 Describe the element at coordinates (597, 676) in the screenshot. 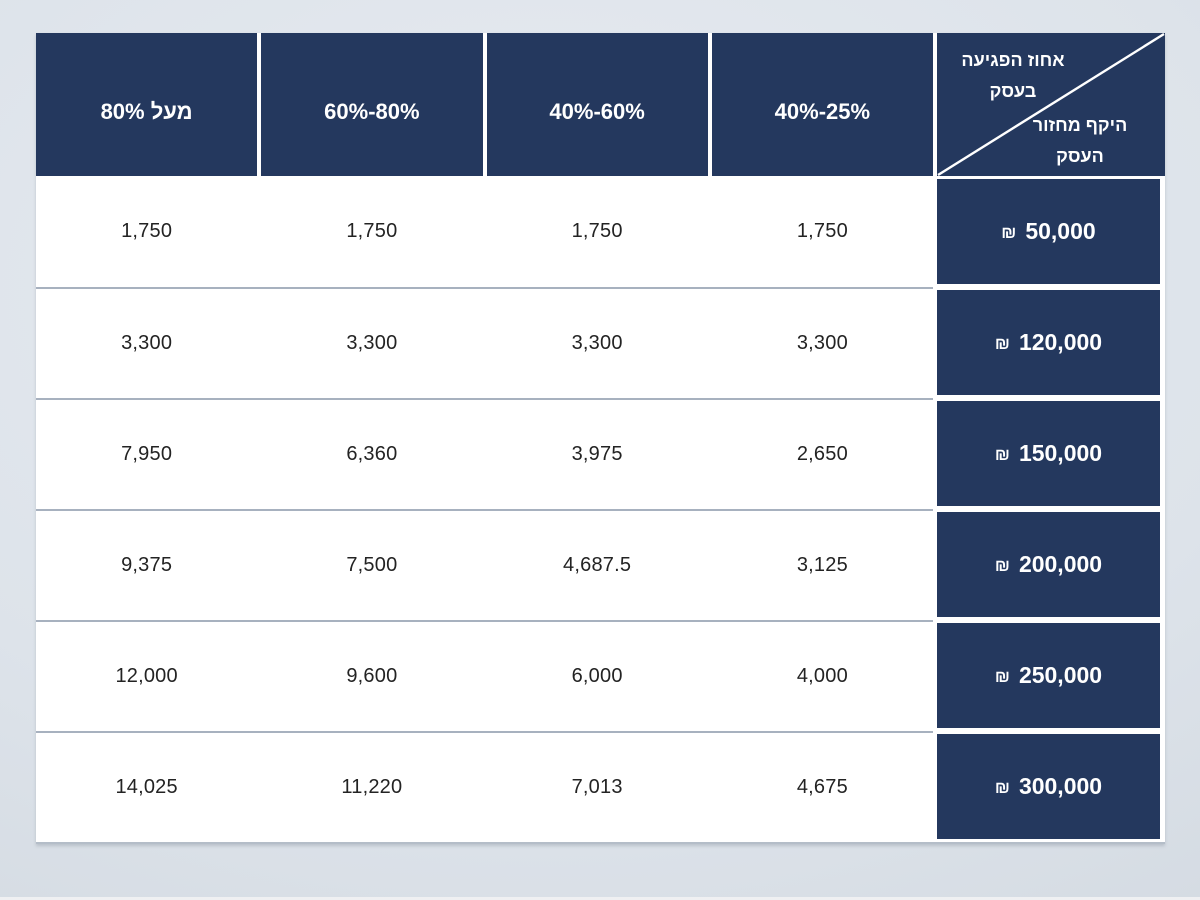

I see `value-cell: 6,000` at that location.